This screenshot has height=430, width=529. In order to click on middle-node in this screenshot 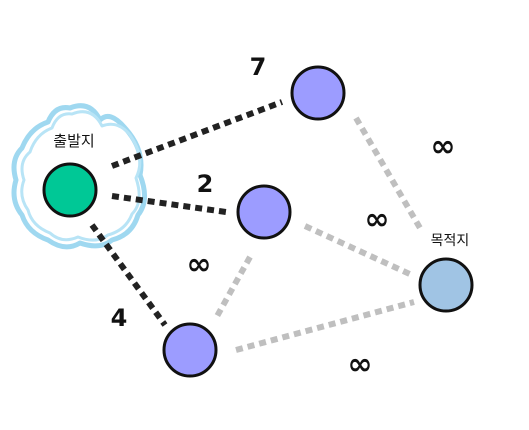, I will do `click(264, 212)`.